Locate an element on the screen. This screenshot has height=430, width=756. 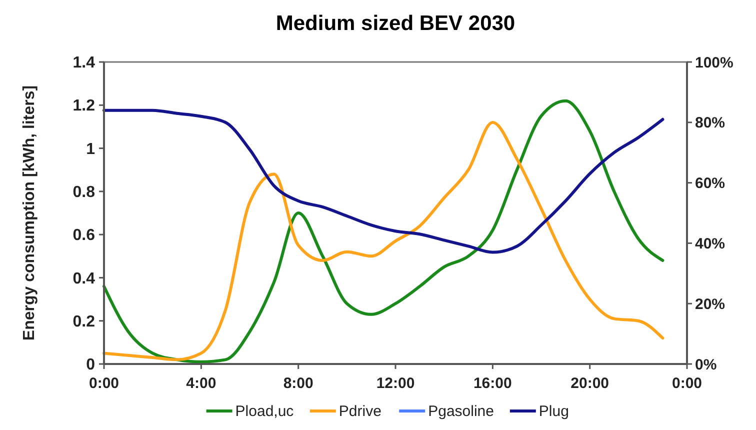
y-axis-title: Energy consumption [kWh, liters] is located at coordinates (29, 213).